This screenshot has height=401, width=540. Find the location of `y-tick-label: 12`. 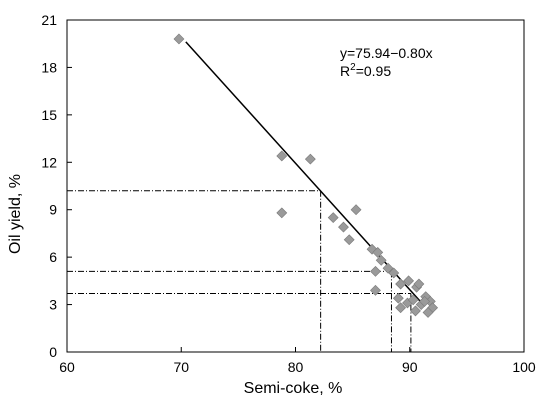

y-tick-label: 12 is located at coordinates (49, 162).